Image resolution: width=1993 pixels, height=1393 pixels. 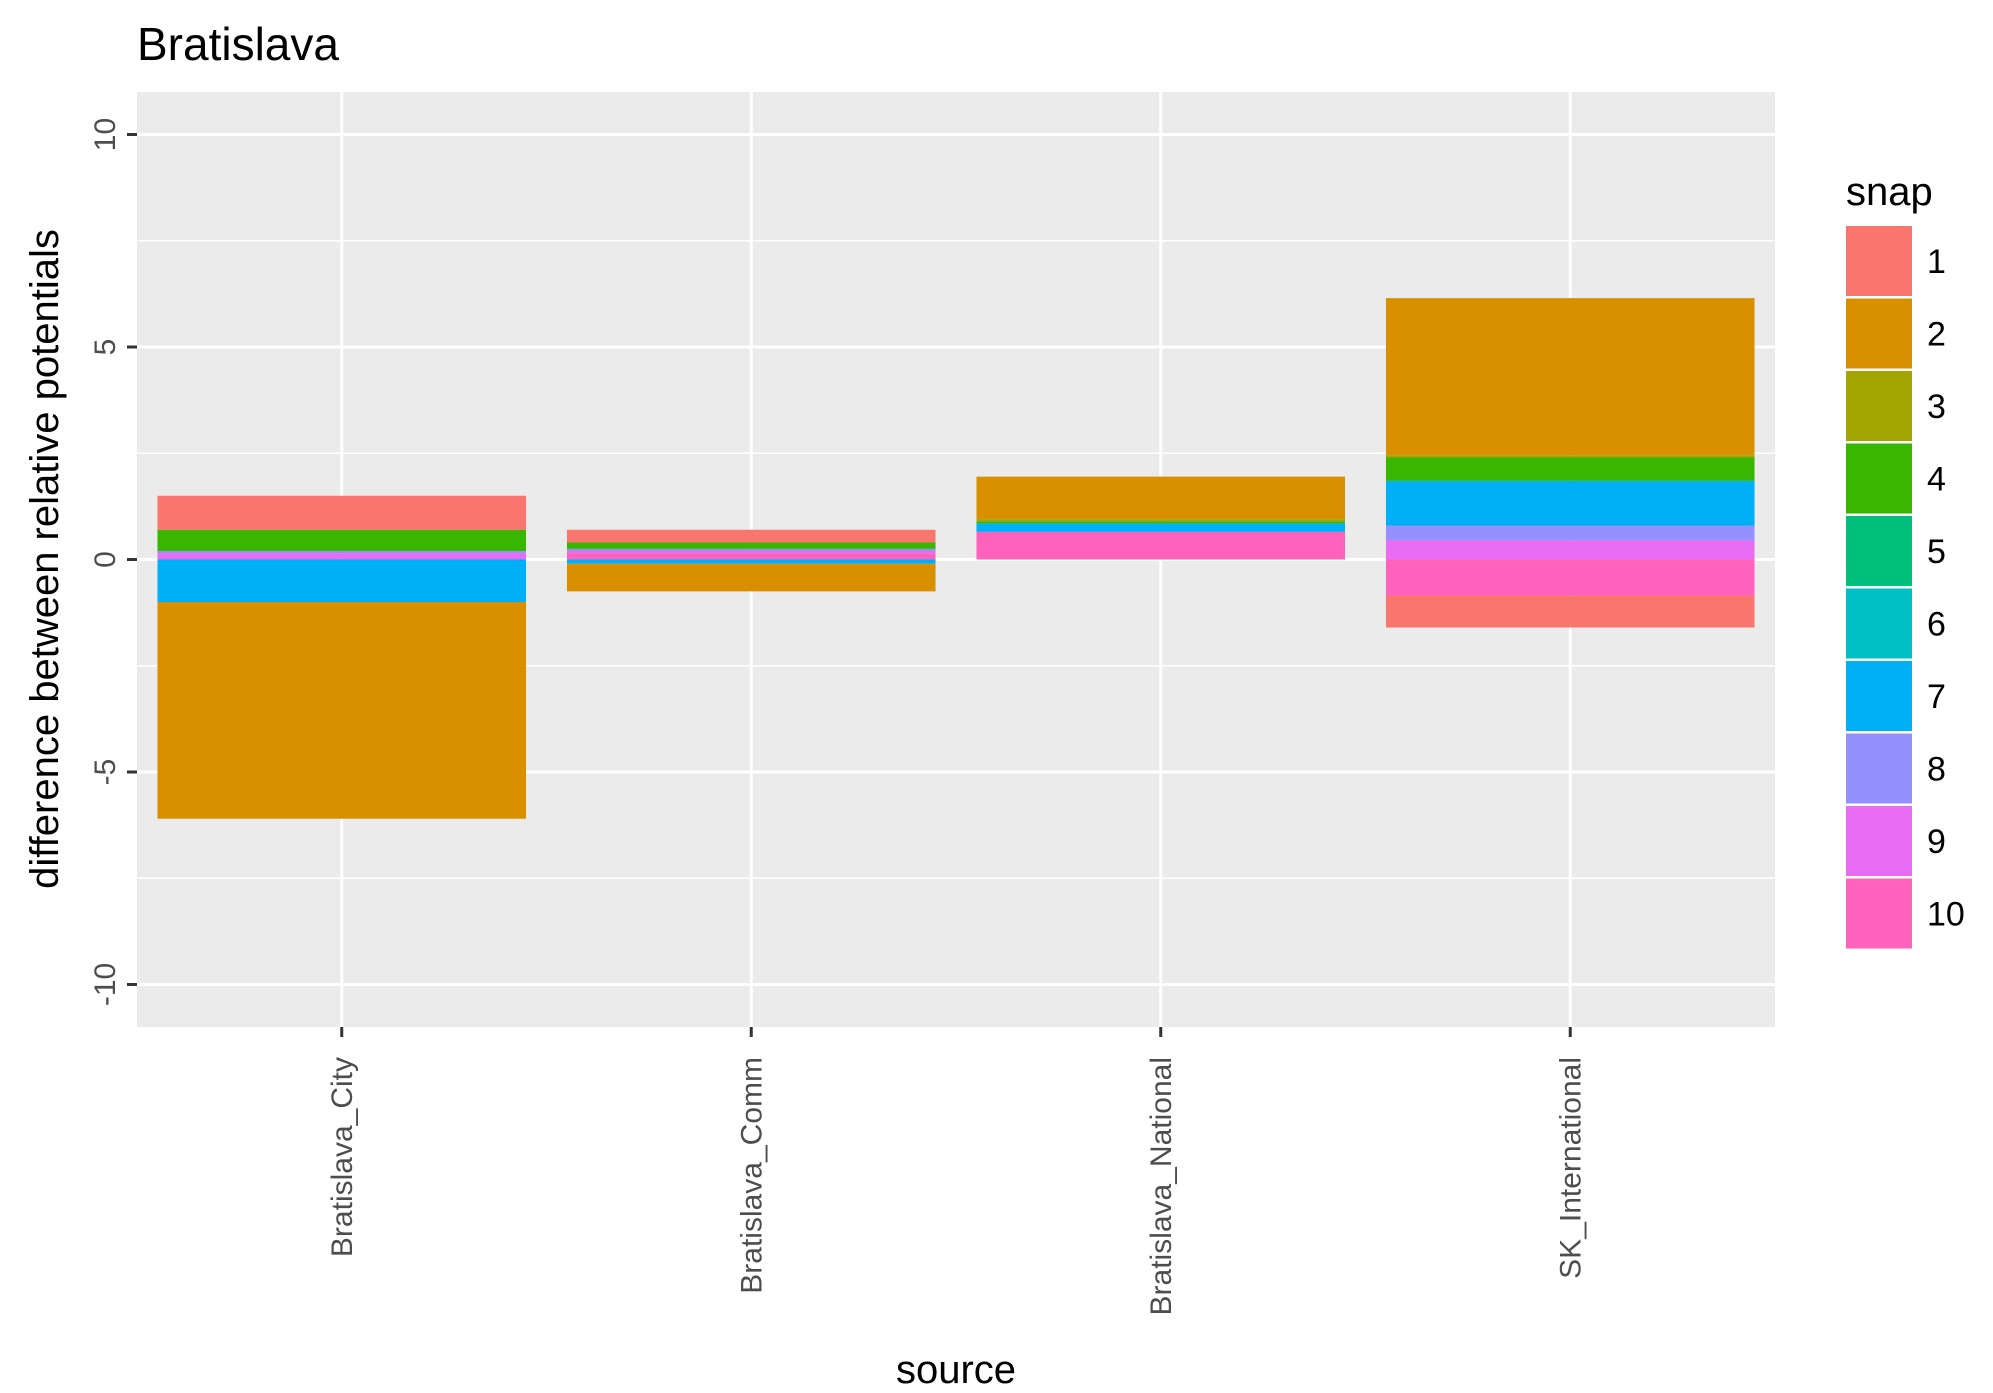 I want to click on y-axis-title: difference between relative potentials, so click(x=45, y=559).